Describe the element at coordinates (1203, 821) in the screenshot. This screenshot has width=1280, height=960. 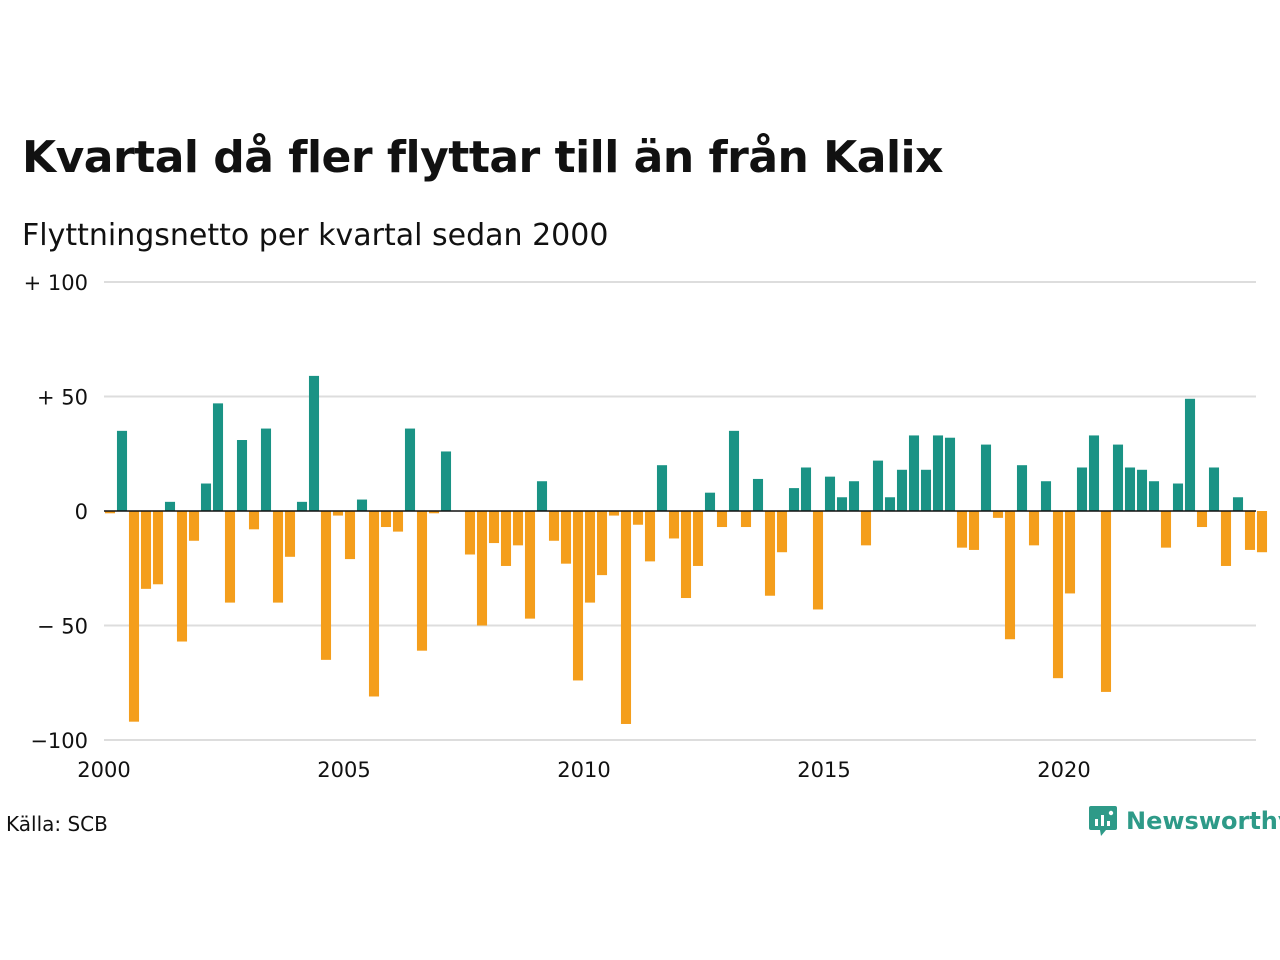
I see `brand-name: Newsworthy` at that location.